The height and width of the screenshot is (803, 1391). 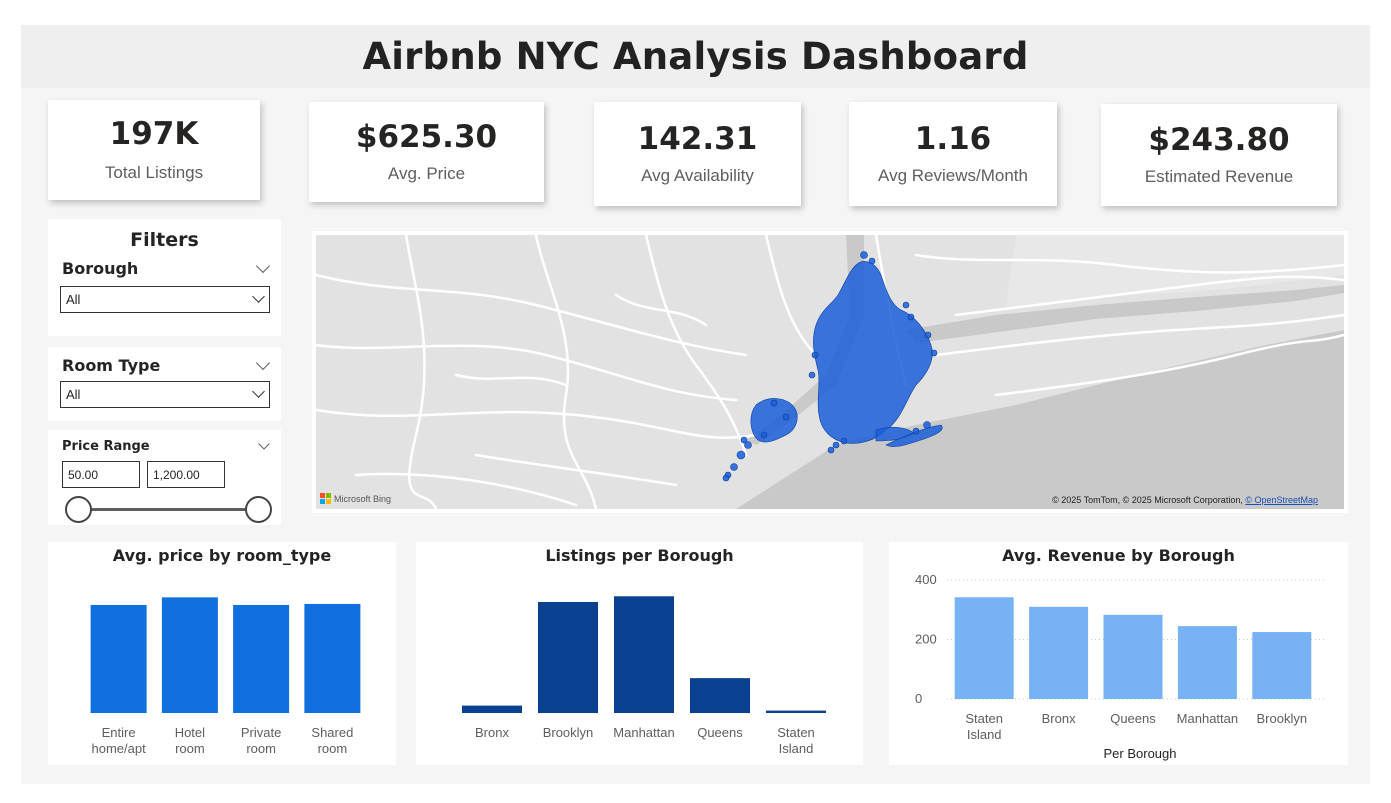 What do you see at coordinates (926, 639) in the screenshot?
I see `y-tick-label: 200` at bounding box center [926, 639].